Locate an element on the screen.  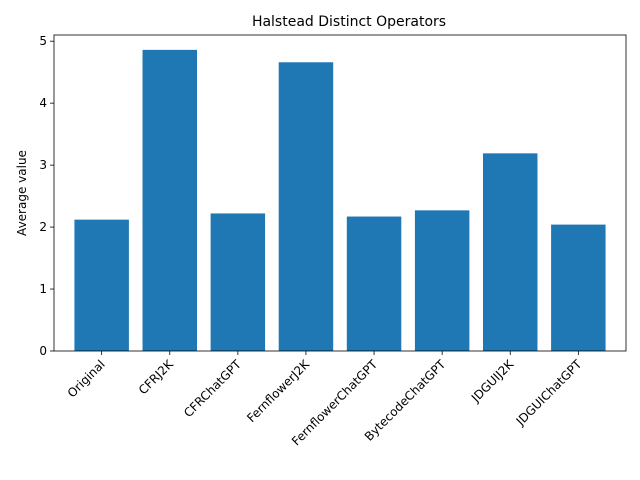
x-tick-label: CFRChatGPT is located at coordinates (212, 388).